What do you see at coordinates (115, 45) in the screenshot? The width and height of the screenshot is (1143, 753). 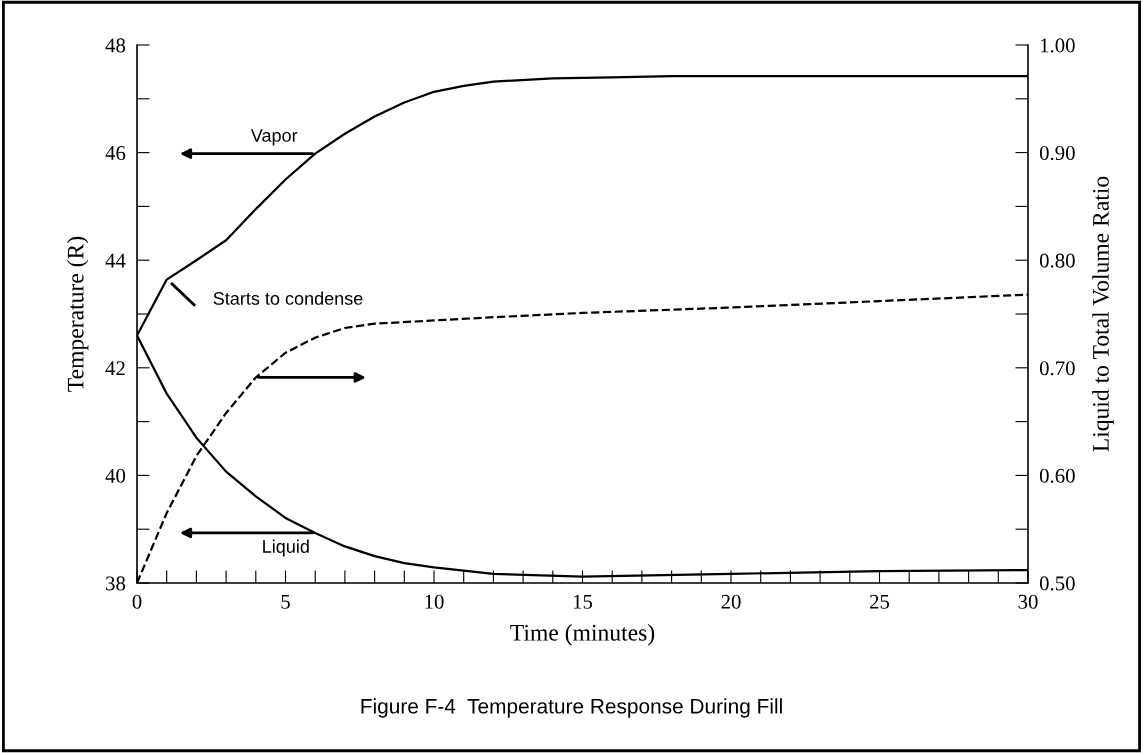 I see `y-tick-label: 48` at bounding box center [115, 45].